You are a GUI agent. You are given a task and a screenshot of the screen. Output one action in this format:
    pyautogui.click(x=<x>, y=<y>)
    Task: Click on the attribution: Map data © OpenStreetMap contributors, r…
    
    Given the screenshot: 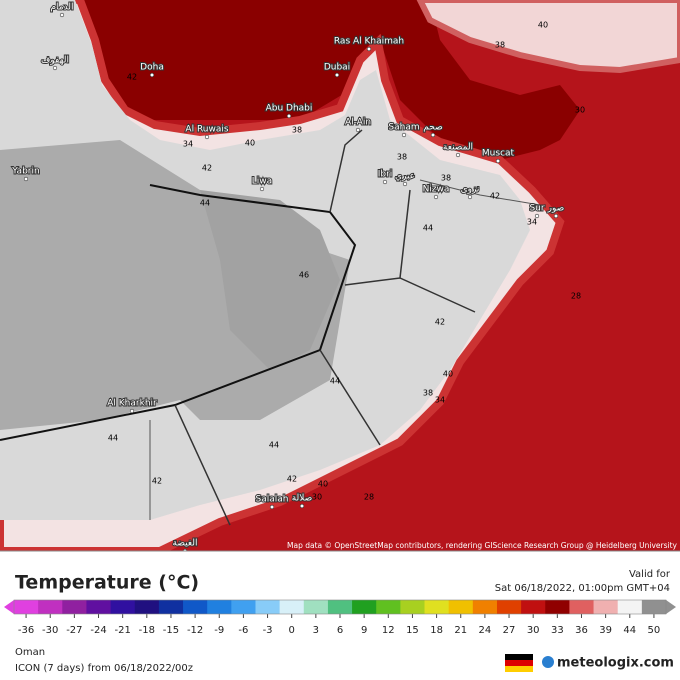 What is the action you would take?
    pyautogui.click(x=482, y=545)
    